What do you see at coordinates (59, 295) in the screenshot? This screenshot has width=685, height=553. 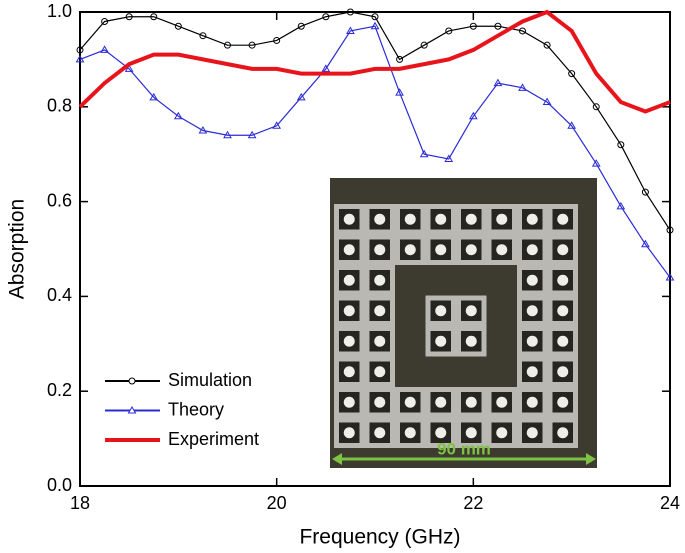 I see `y-tick-label: 0.4` at bounding box center [59, 295].